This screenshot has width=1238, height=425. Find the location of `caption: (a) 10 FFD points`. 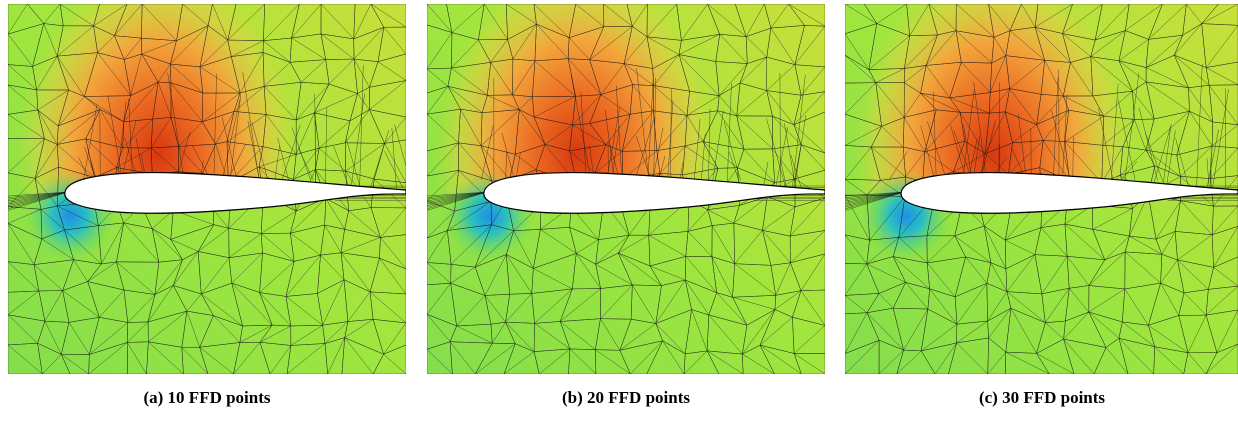

caption: (a) 10 FFD points is located at coordinates (207, 397).